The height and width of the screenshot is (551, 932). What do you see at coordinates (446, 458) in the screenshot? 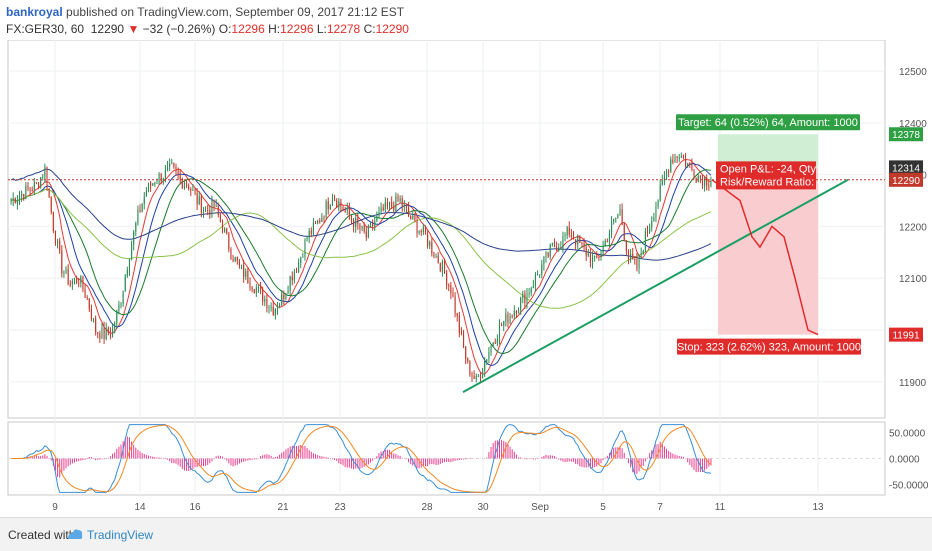
I see `oscillator-pane` at bounding box center [446, 458].